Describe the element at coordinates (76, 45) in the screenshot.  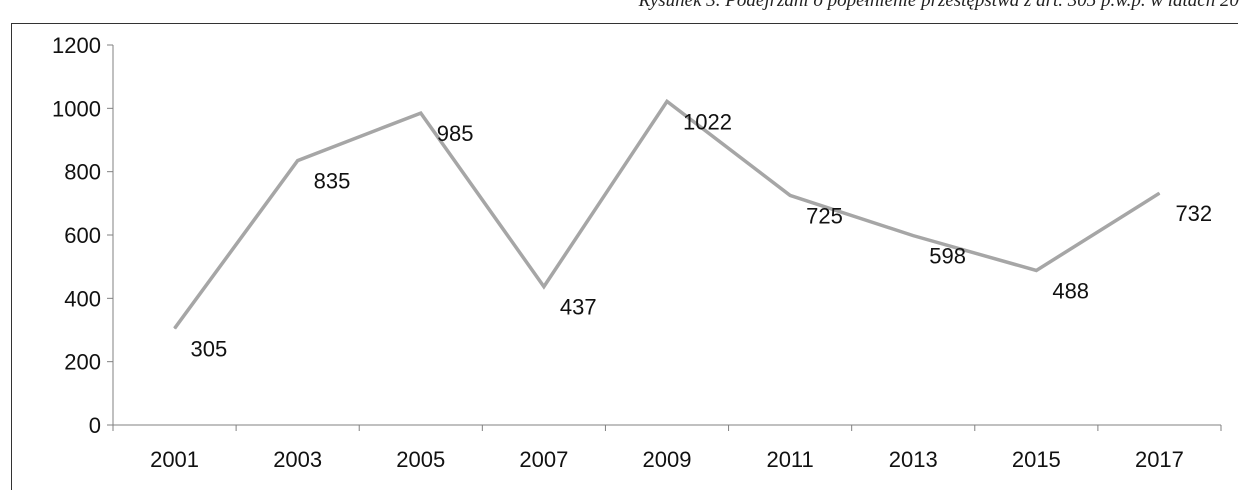
I see `y-tick-label: 1200` at that location.